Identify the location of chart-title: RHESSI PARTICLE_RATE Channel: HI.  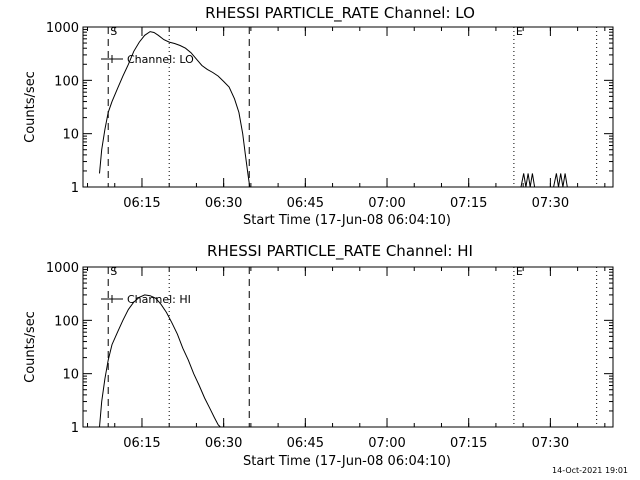
(340, 251).